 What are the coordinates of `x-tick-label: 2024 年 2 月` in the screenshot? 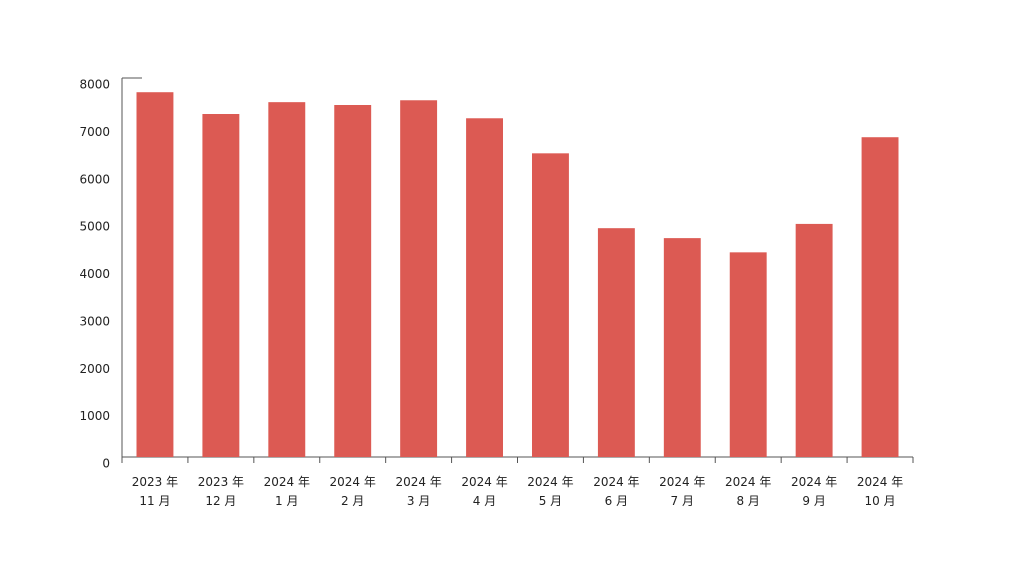 It's located at (352, 491).